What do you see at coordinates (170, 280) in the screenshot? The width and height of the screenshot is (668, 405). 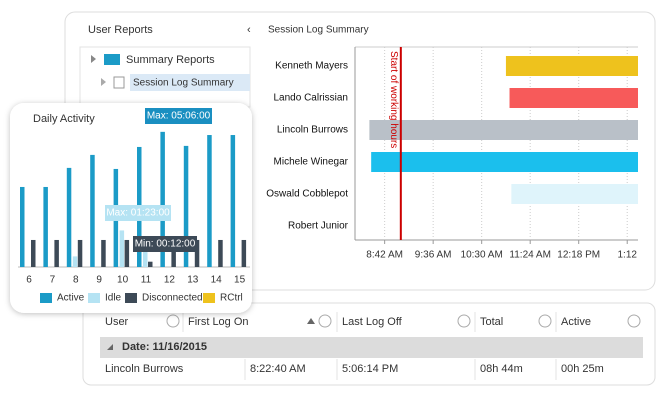 I see `x-tick-label: 12` at bounding box center [170, 280].